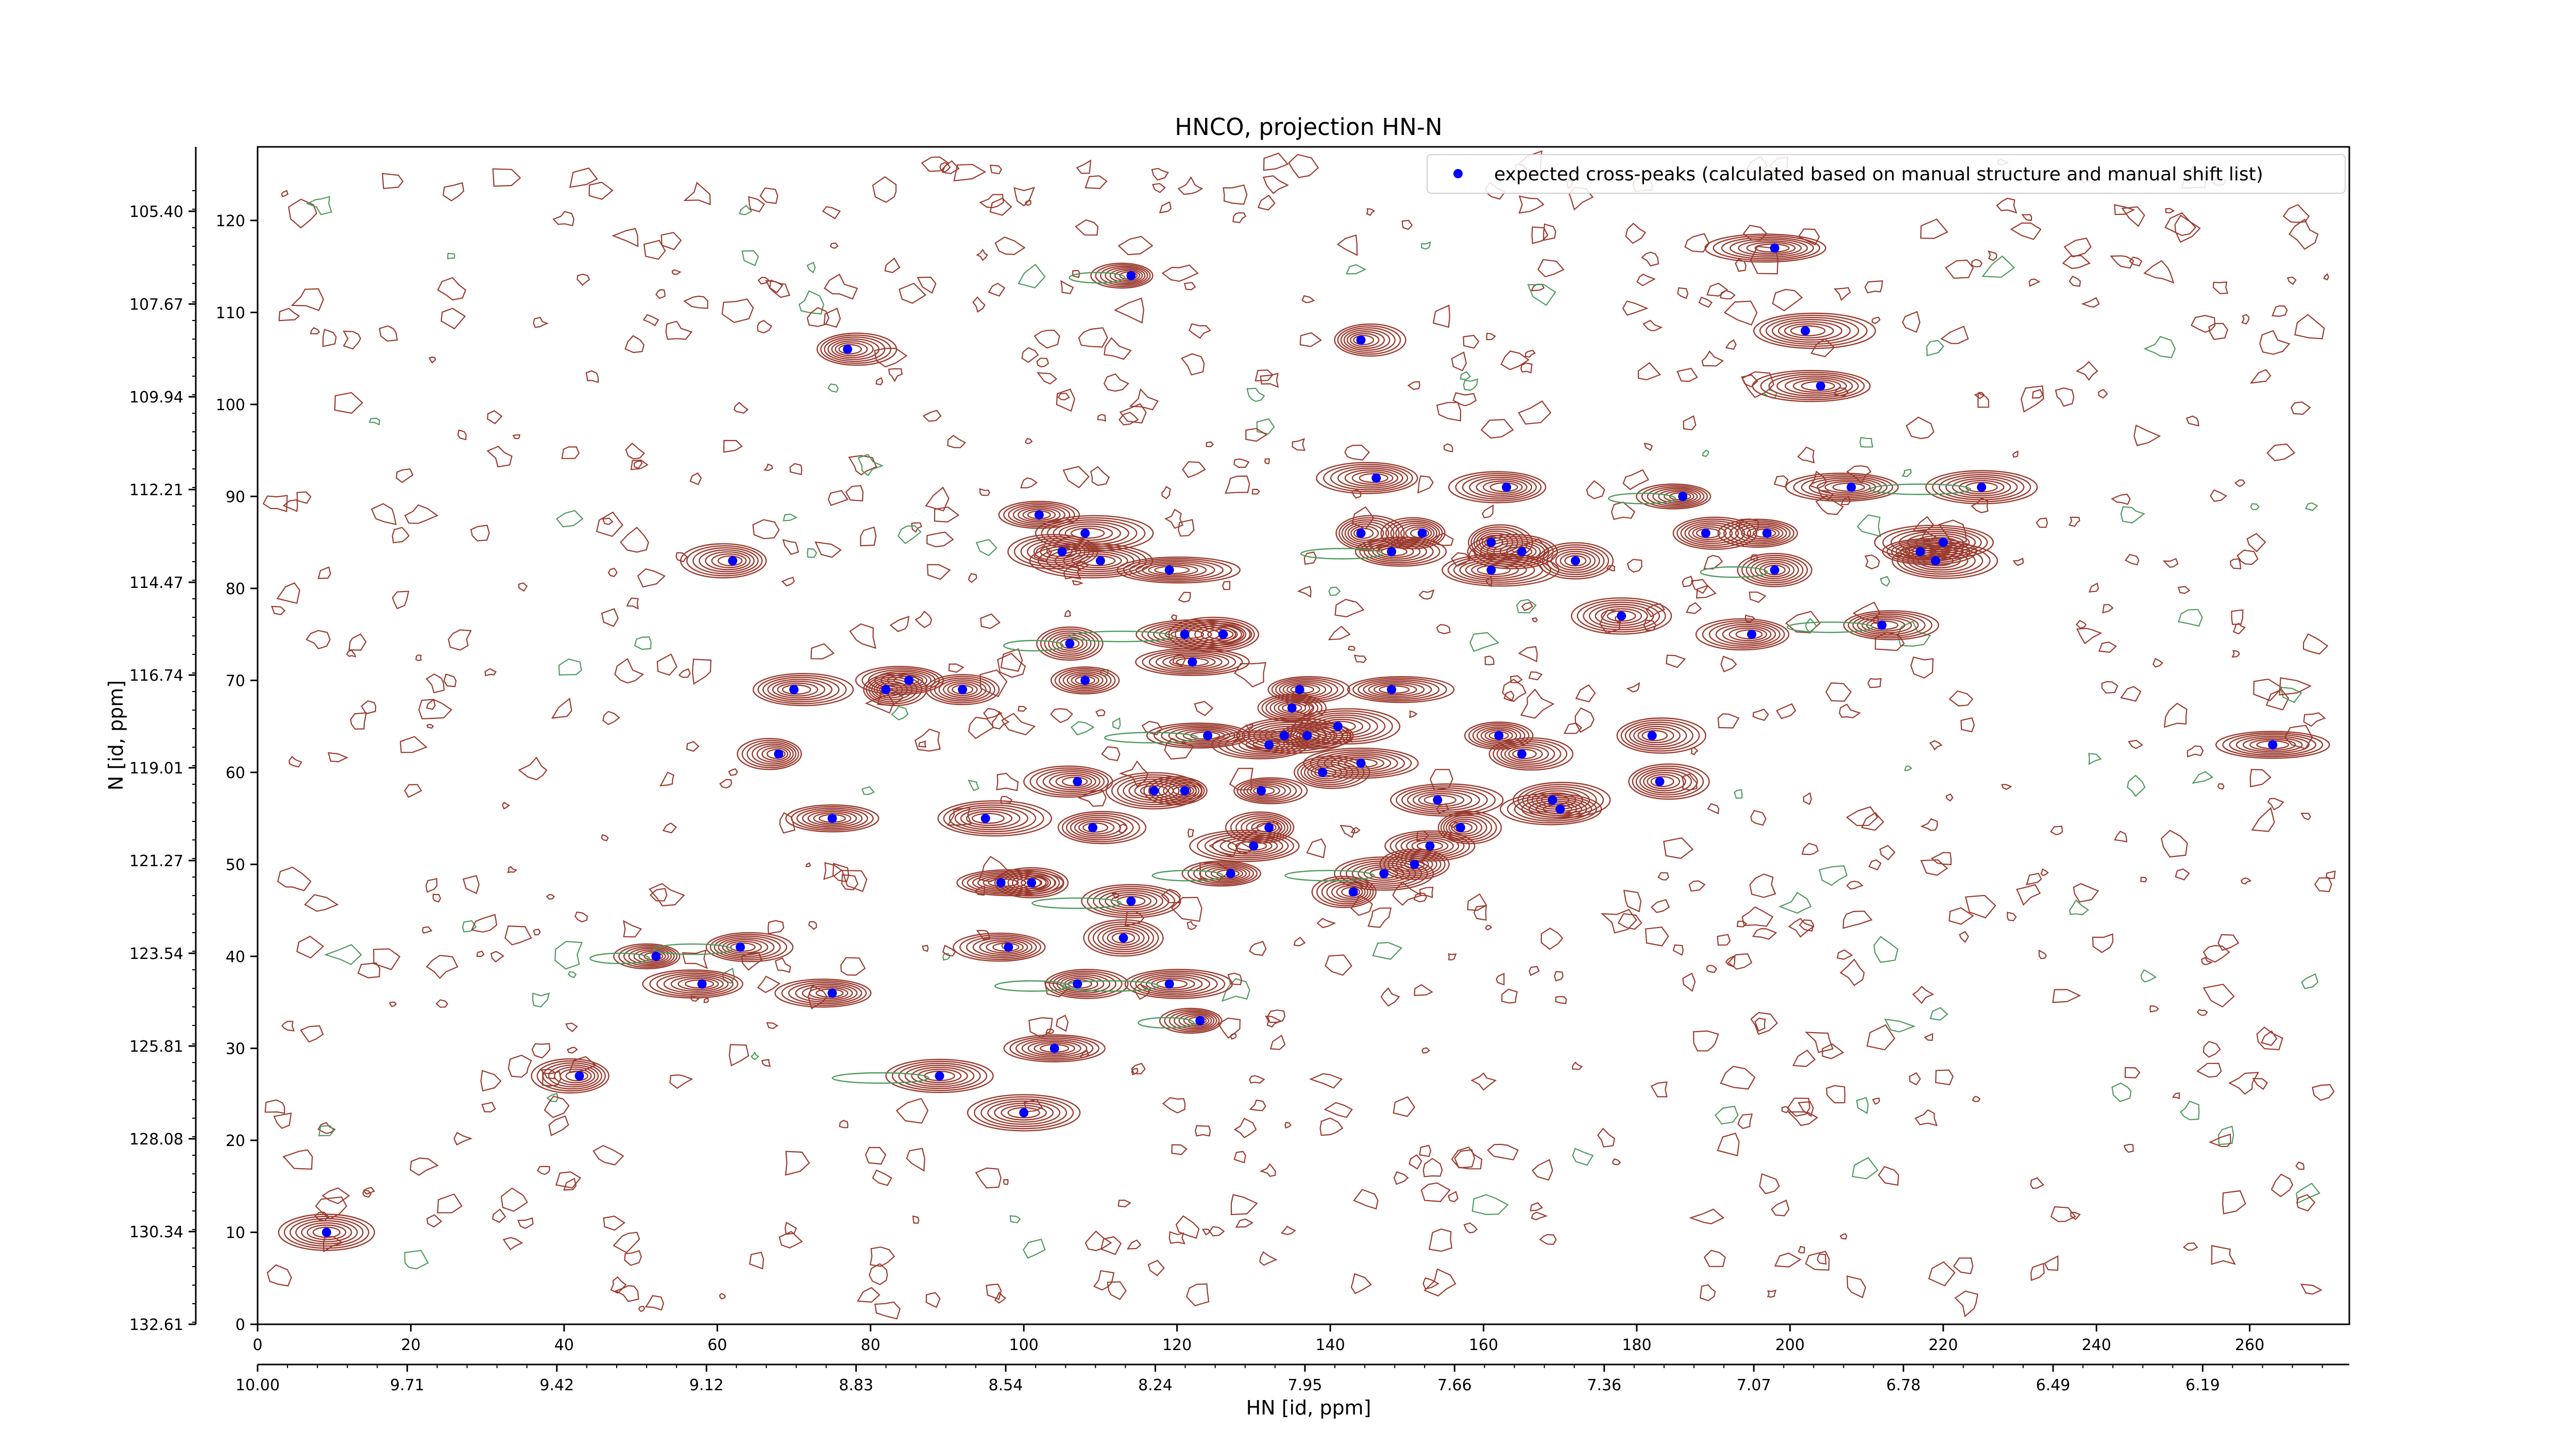 This screenshot has width=2576, height=1449. Describe the element at coordinates (156, 676) in the screenshot. I see `y-ppm-tick-label: 116.74` at that location.